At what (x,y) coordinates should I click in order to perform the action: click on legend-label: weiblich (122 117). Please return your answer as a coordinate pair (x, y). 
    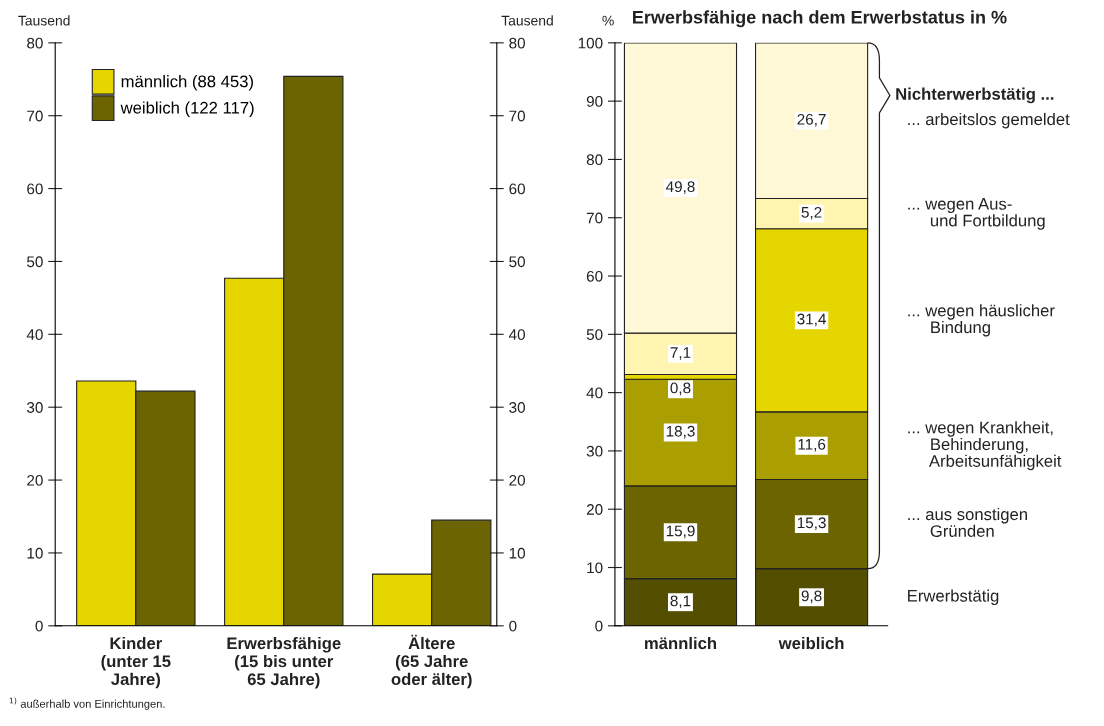
    Looking at the image, I should click on (187, 109).